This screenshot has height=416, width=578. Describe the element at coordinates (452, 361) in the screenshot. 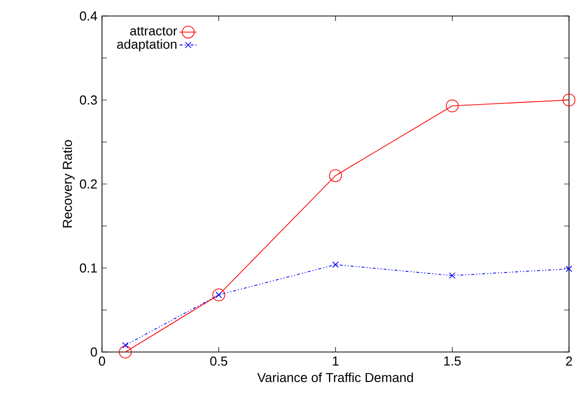

I see `x-tick-label: 1.5` at that location.